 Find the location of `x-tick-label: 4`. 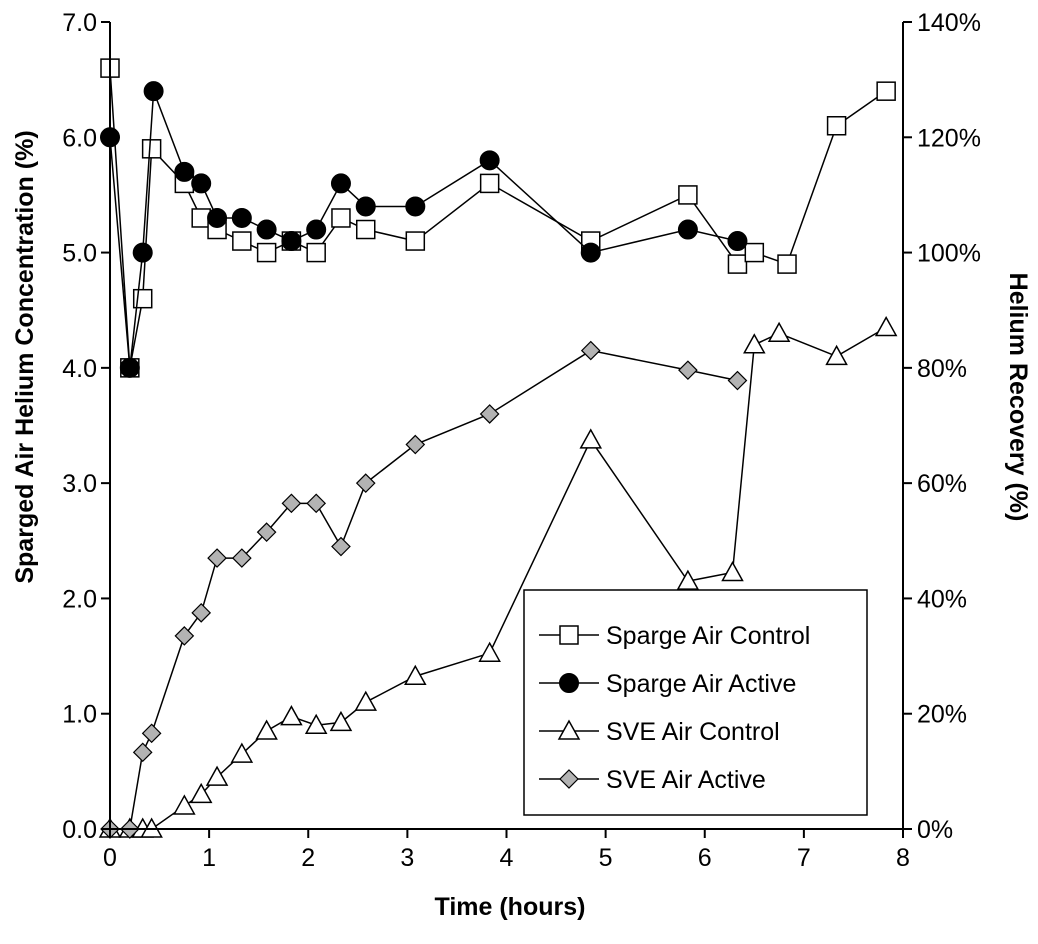

x-tick-label: 4 is located at coordinates (507, 858).